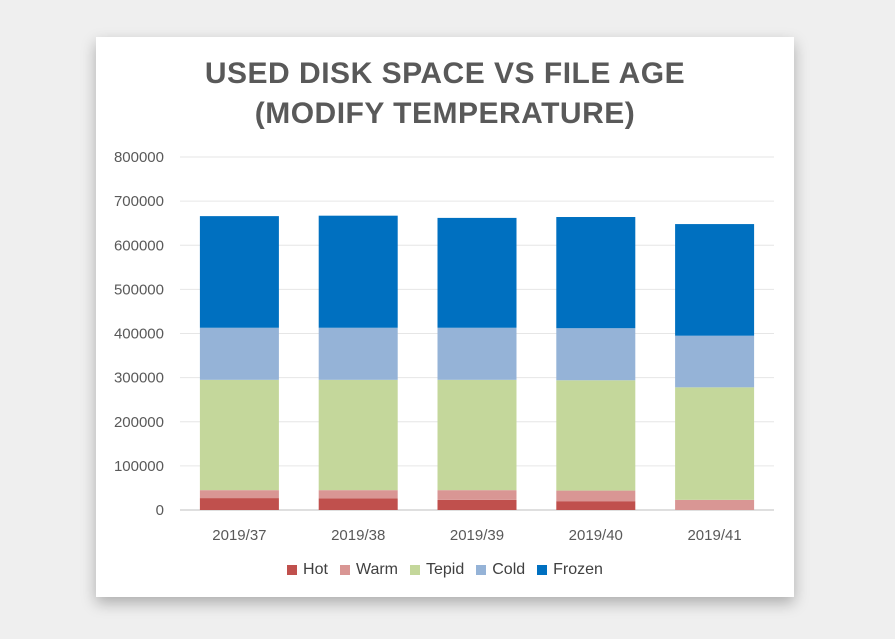 The height and width of the screenshot is (639, 895). What do you see at coordinates (239, 535) in the screenshot?
I see `x-tick-label: 2019/37` at bounding box center [239, 535].